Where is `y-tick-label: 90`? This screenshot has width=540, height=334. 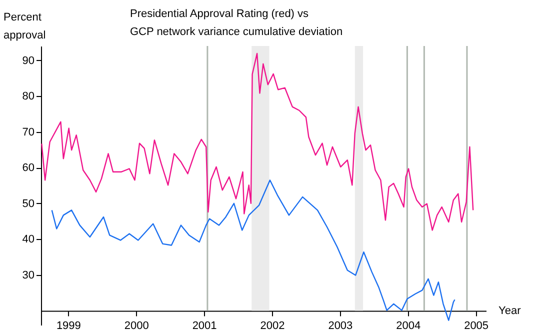 y-tick-label: 90 is located at coordinates (28, 60).